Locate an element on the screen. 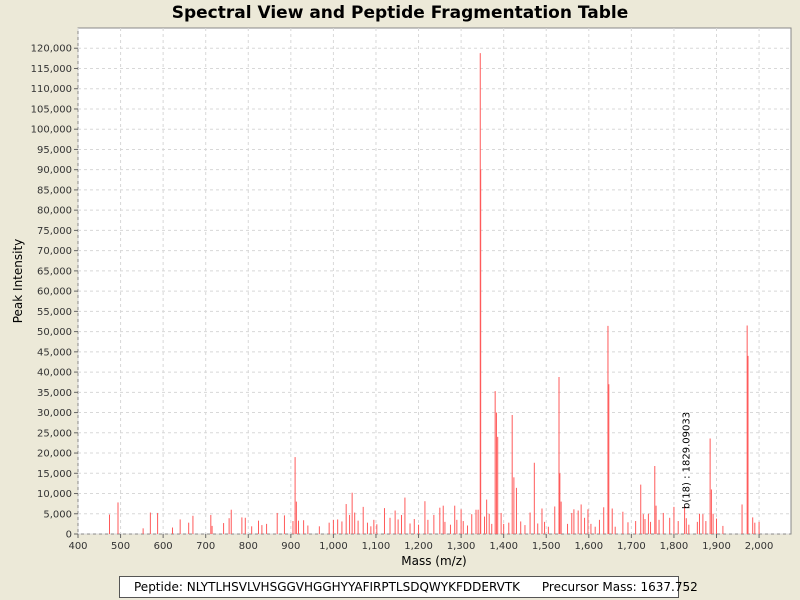  y-tick-label: 65,000 is located at coordinates (54, 271).